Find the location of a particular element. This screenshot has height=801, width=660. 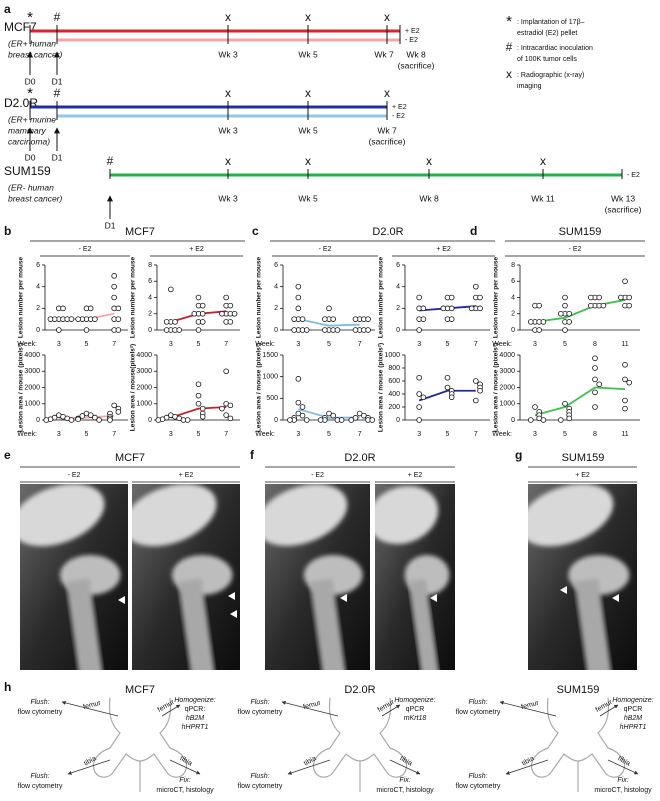

model-description: (ER- human is located at coordinates (31, 187).